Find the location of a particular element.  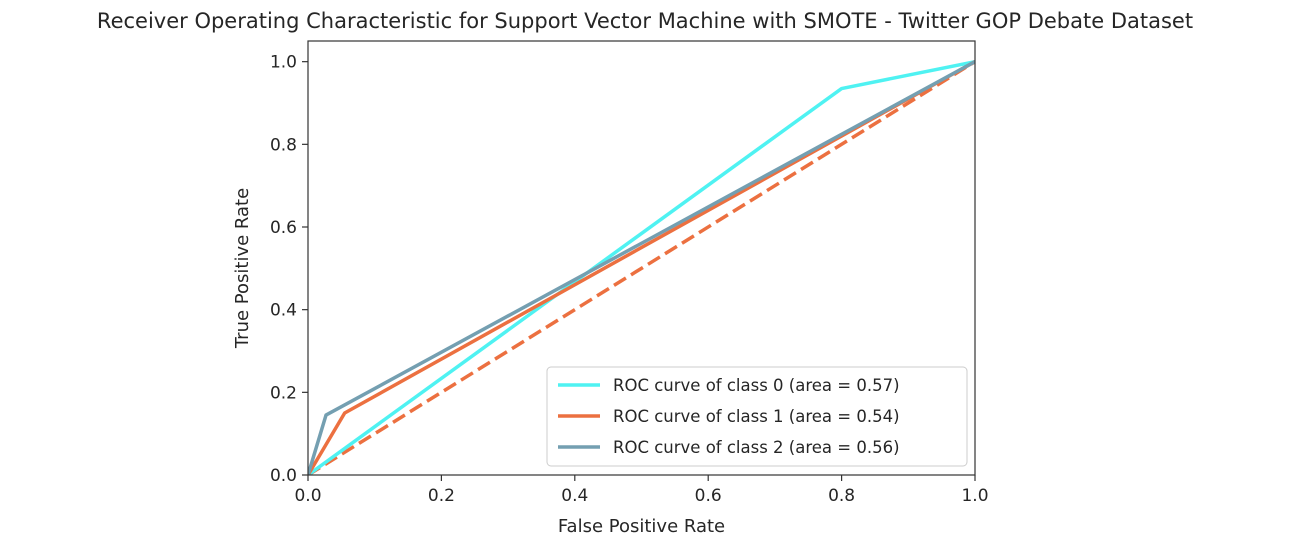

y-tick-label: 0.8 is located at coordinates (283, 145).